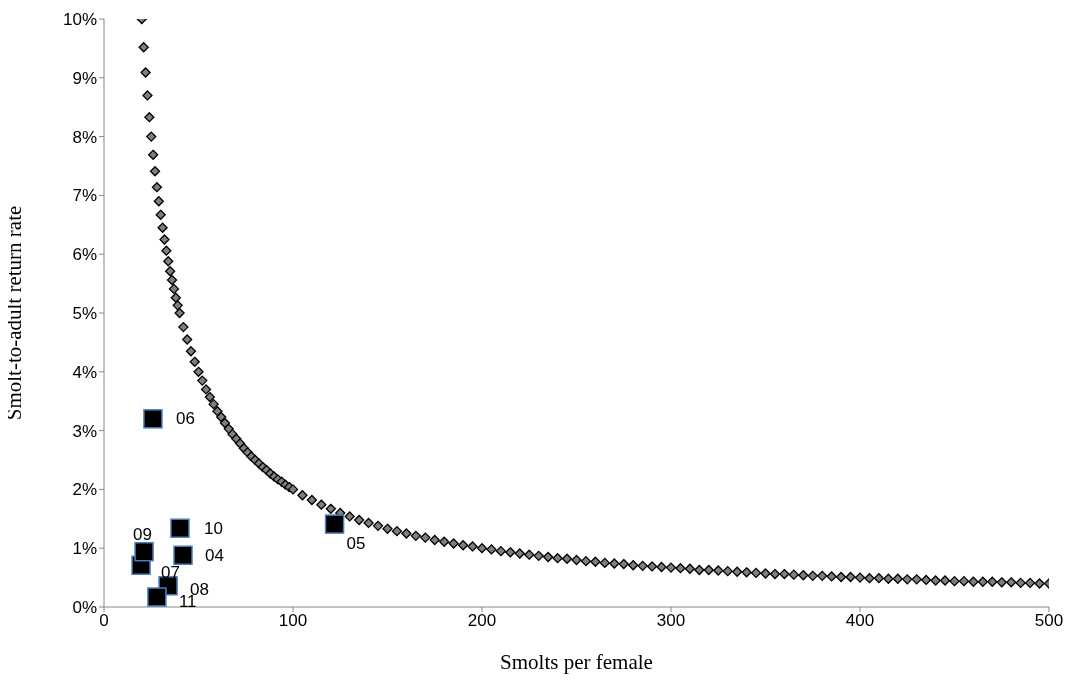 This screenshot has height=696, width=1073. Describe the element at coordinates (84, 490) in the screenshot. I see `y-tick-label: 2%` at that location.